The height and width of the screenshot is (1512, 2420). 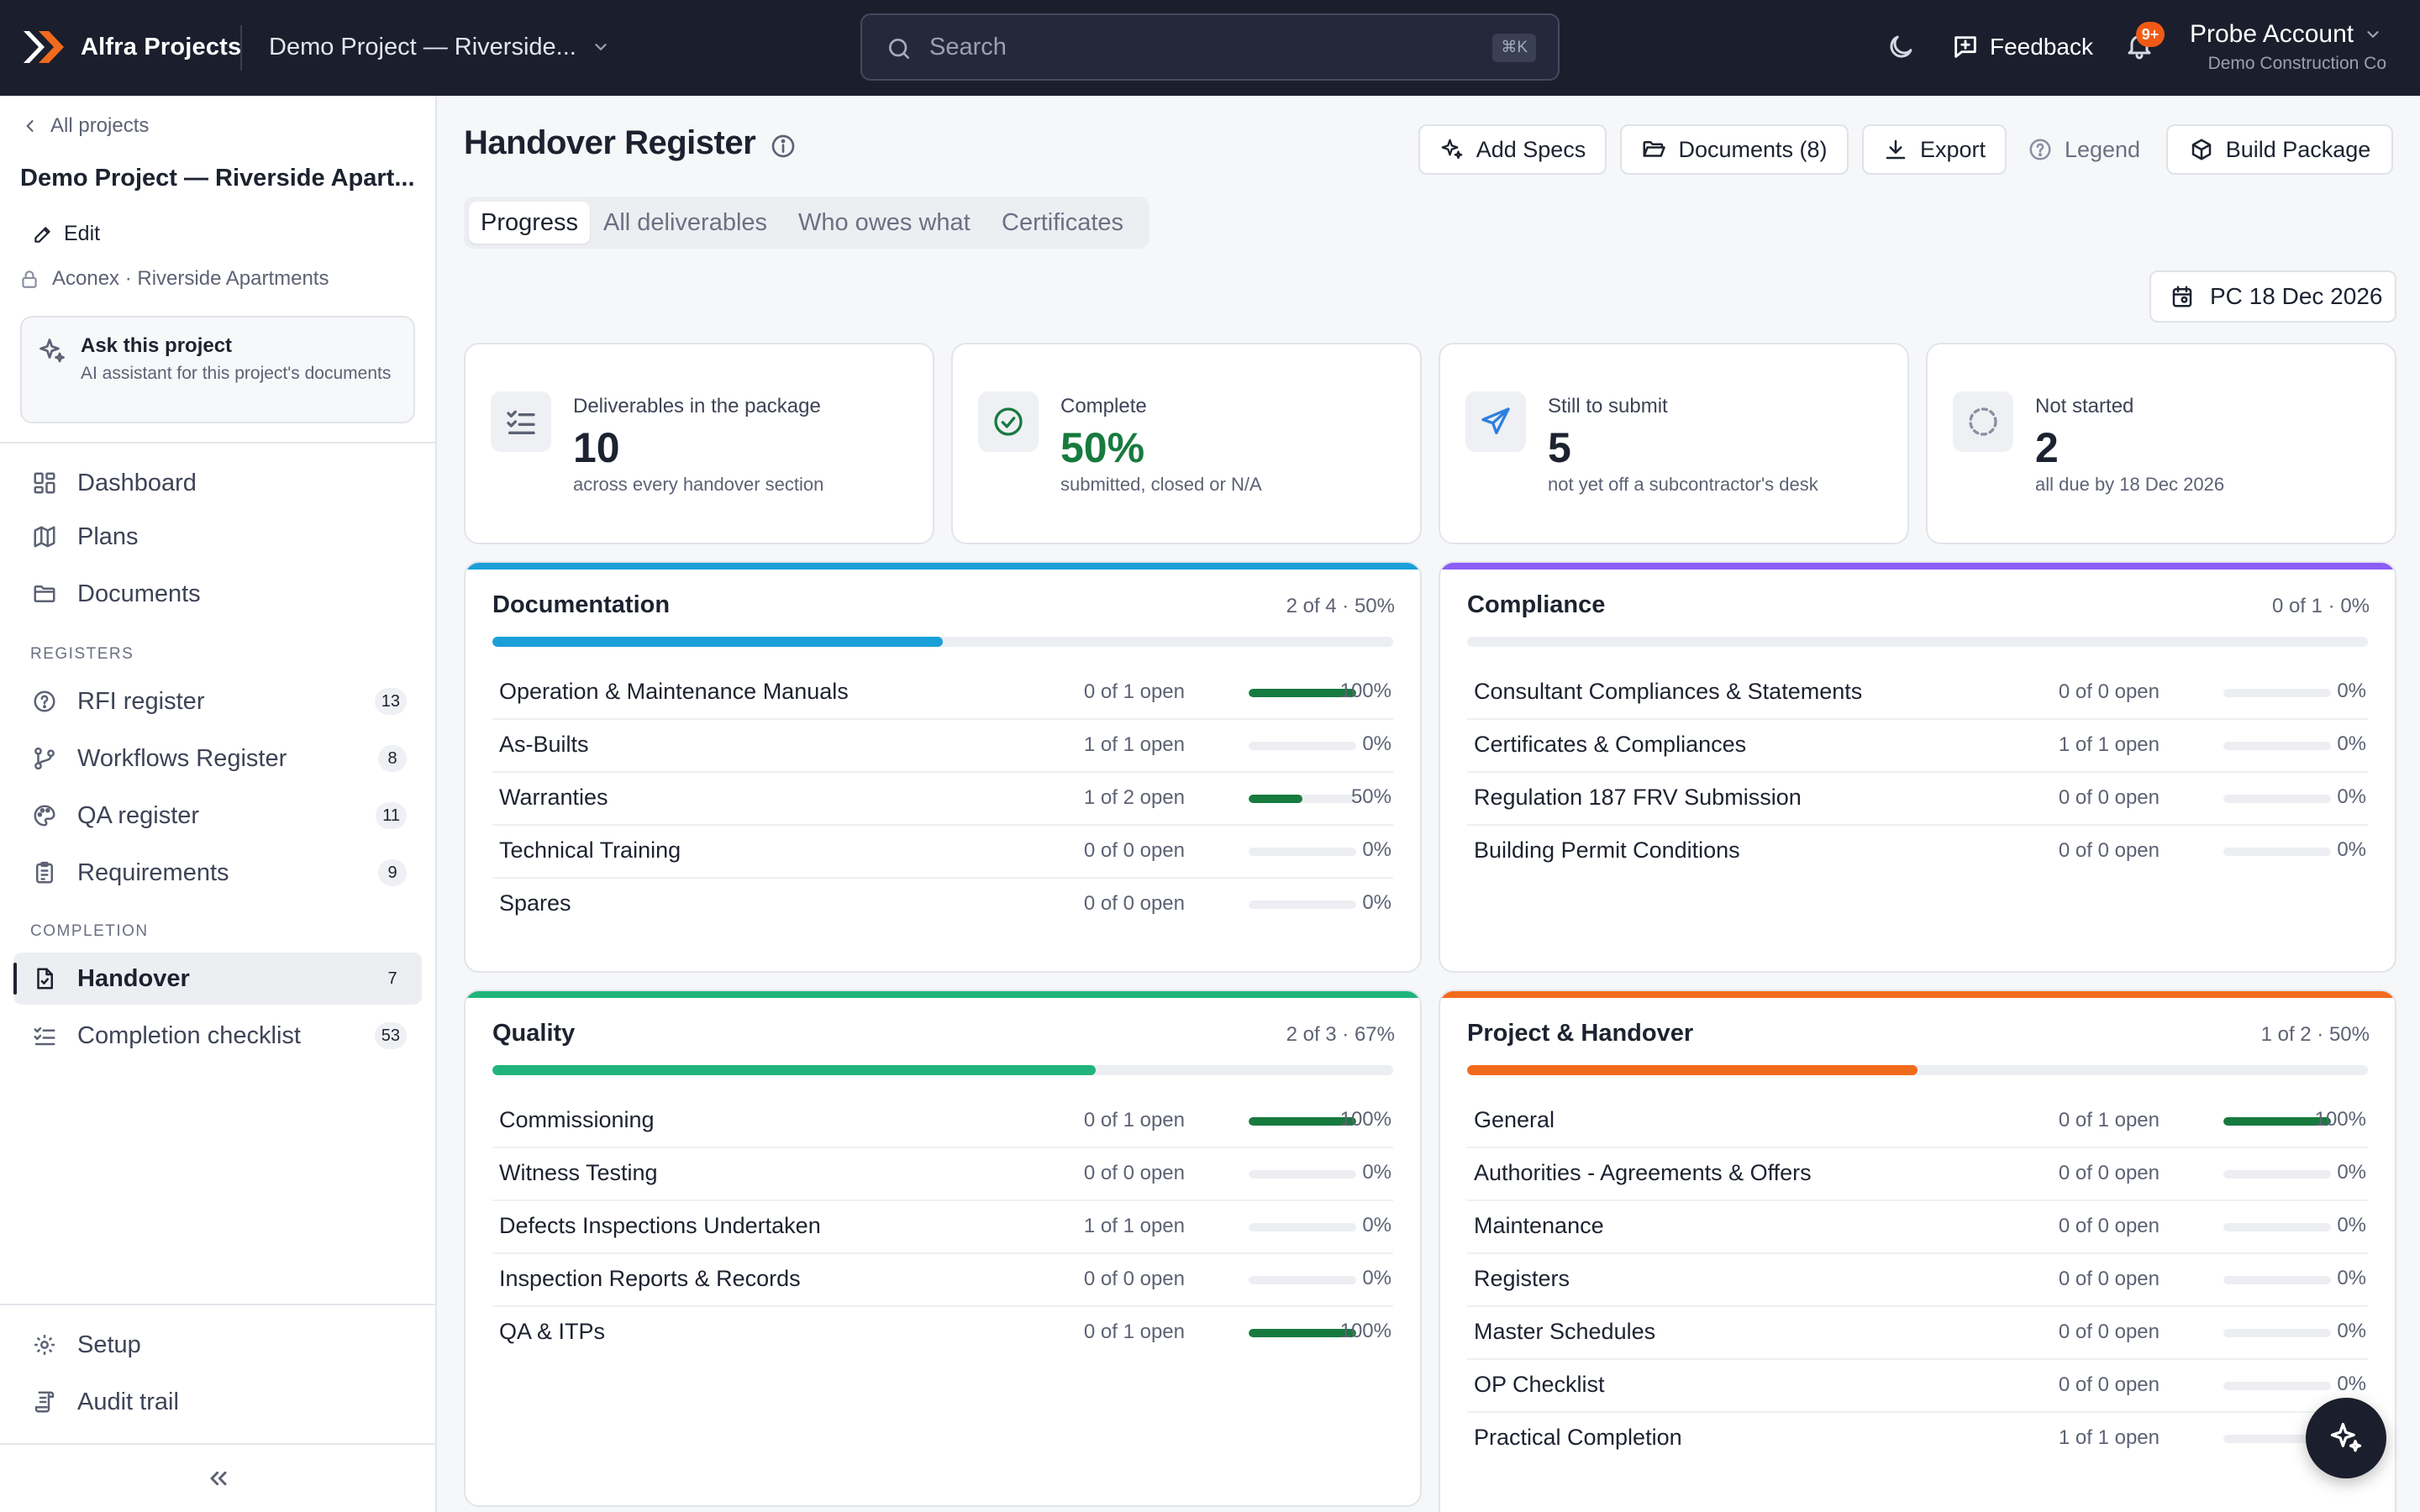 What do you see at coordinates (1918, 1386) in the screenshot?
I see `deliverable-row: OP Checklist 0 of 0 open 0%` at bounding box center [1918, 1386].